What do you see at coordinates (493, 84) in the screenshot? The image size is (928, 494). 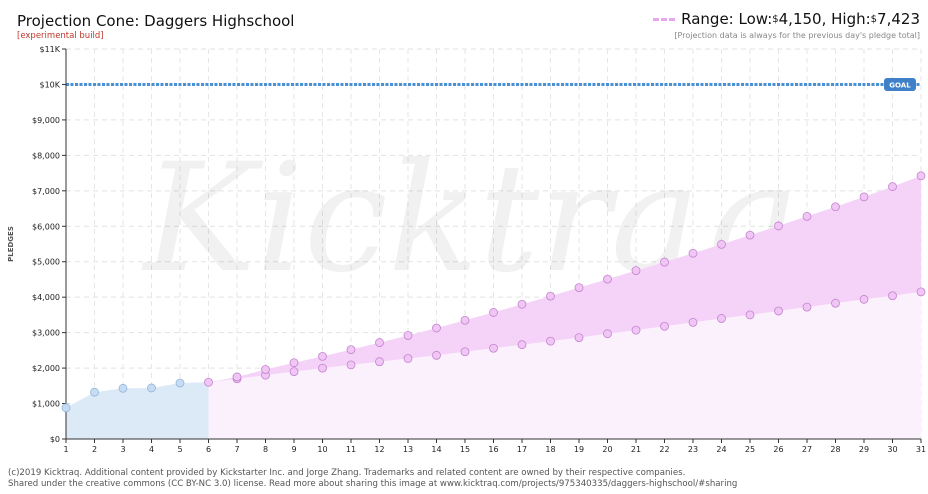 I see `goal-line-group: GOAL` at bounding box center [493, 84].